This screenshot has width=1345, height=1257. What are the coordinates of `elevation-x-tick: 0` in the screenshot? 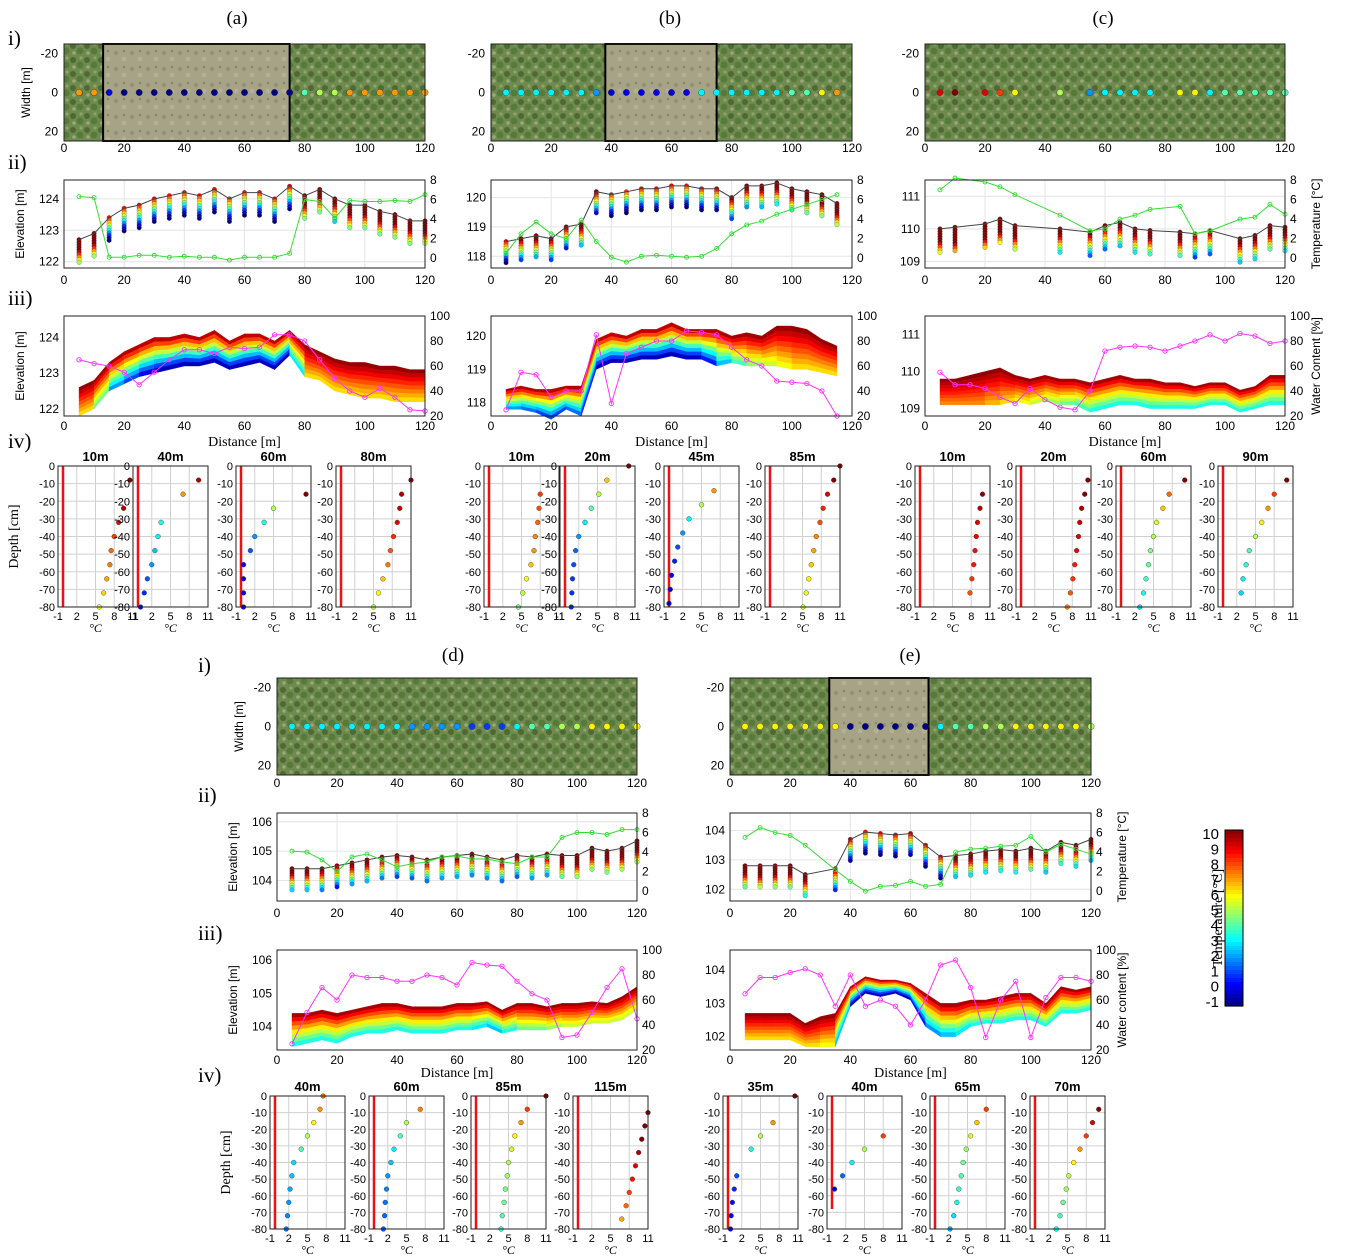 It's located at (64, 280).